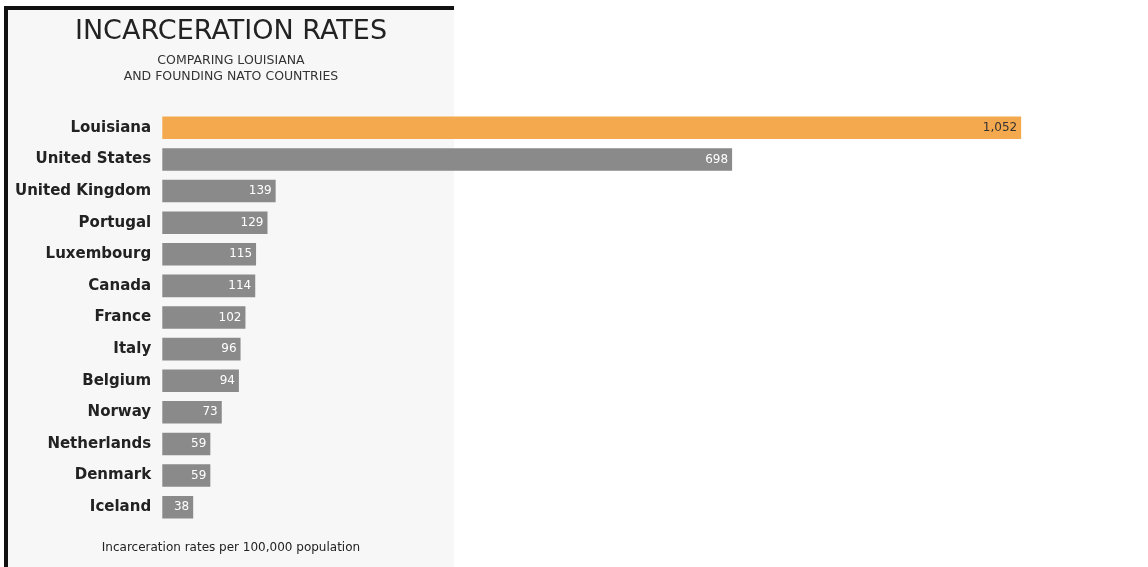 This screenshot has height=567, width=1148. I want to click on data-label: 102, so click(230, 316).